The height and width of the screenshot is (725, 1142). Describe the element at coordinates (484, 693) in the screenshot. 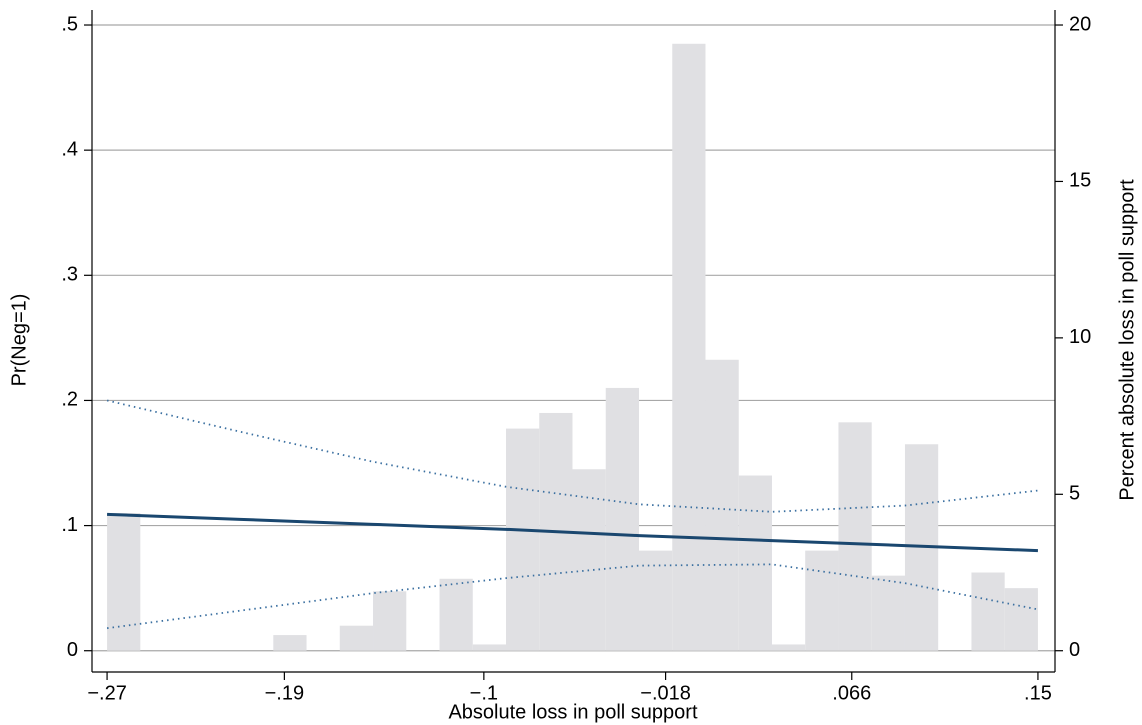

I see `x-tick-label: −.1` at that location.